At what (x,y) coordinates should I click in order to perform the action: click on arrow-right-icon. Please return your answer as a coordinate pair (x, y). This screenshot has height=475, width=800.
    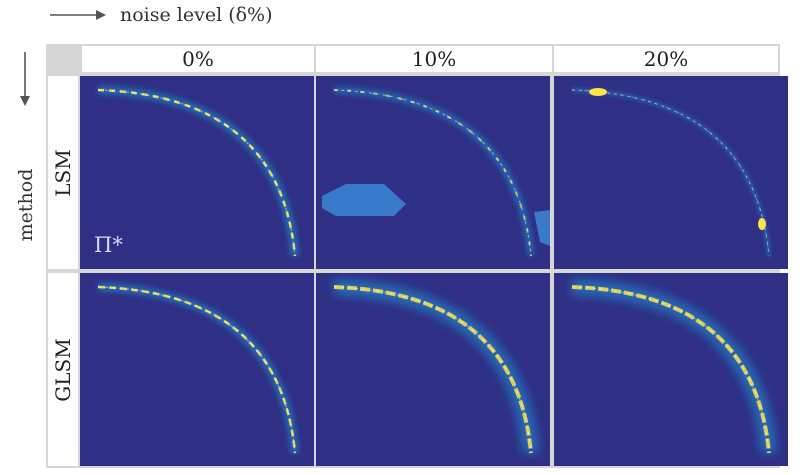
    Looking at the image, I should click on (78, 15).